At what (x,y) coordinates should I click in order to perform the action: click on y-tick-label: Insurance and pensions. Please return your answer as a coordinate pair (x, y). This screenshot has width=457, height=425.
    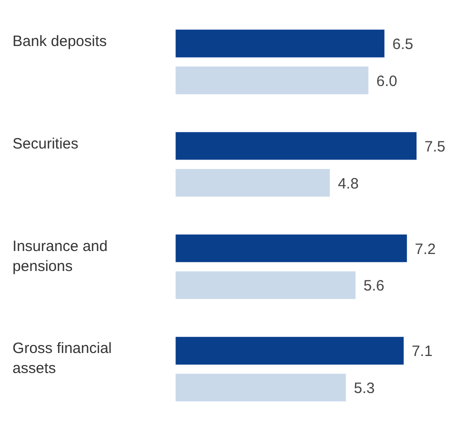
    Looking at the image, I should click on (60, 256).